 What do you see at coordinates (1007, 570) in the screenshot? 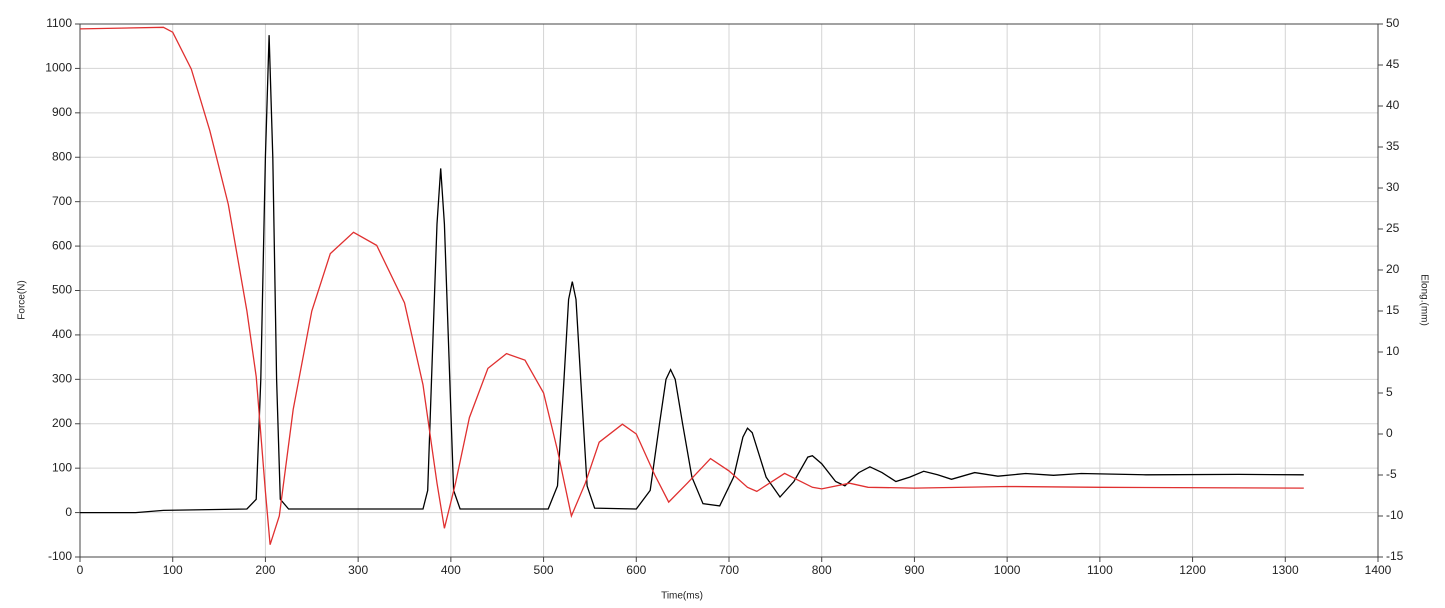
I see `x-tick-label: 1000` at bounding box center [1007, 570].